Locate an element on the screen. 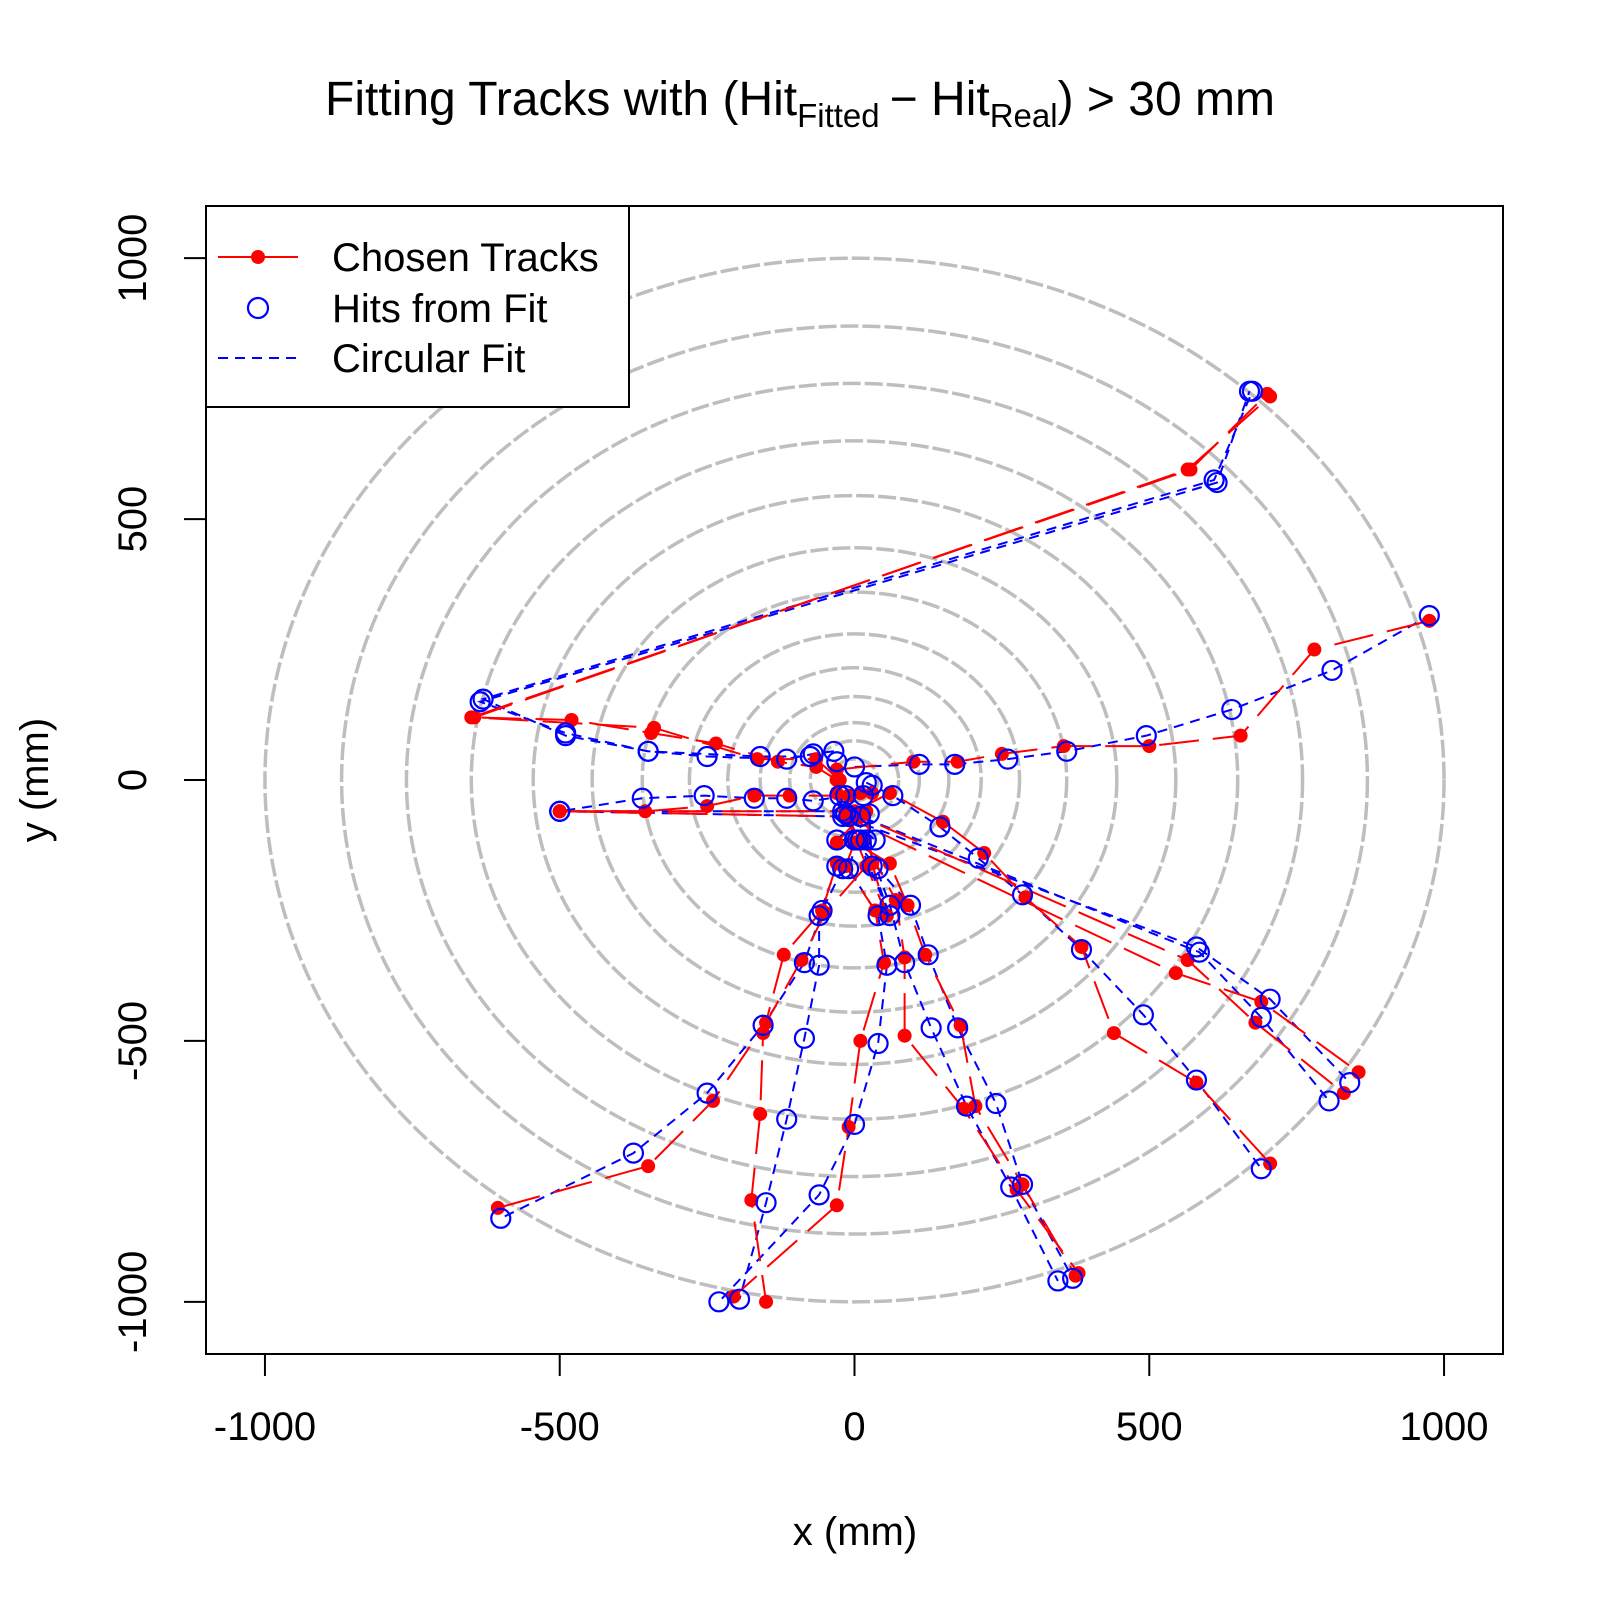 The image size is (1600, 1600). x-tick-label-5: 1000 is located at coordinates (1444, 1427).